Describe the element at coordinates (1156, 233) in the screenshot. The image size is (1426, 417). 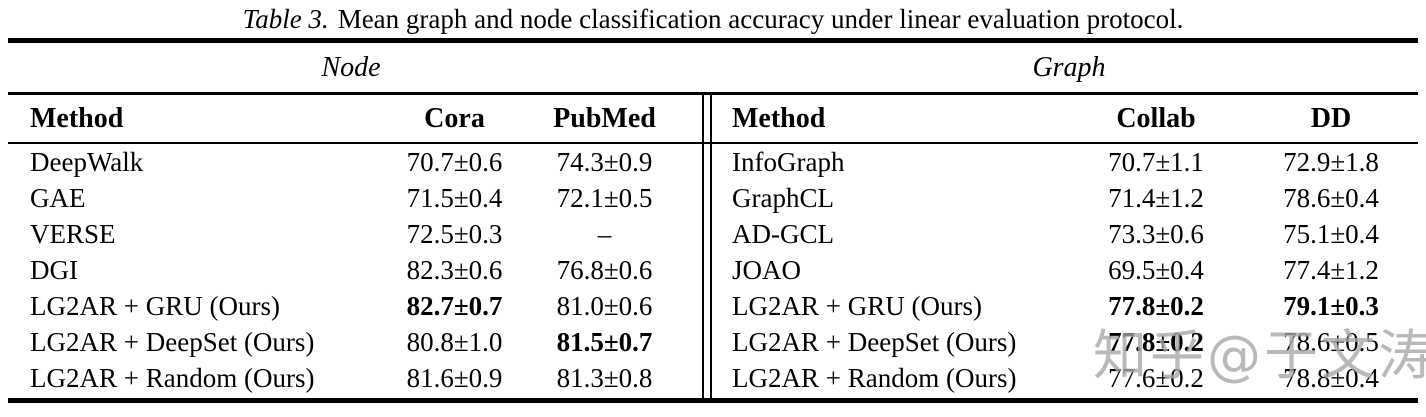
I see `value-cell: 73.3±0.6` at that location.